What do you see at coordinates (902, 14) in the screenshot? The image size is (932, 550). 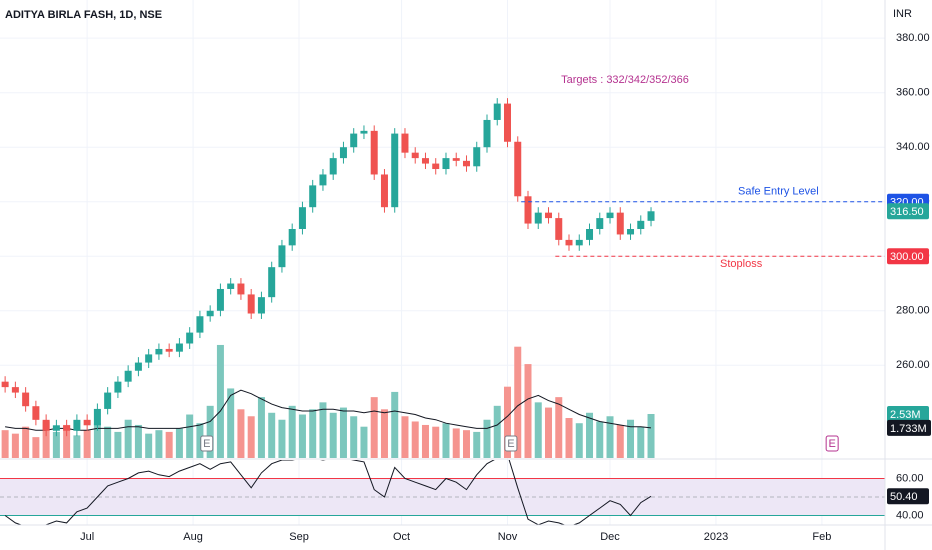 I see `axis-label: INR` at bounding box center [902, 14].